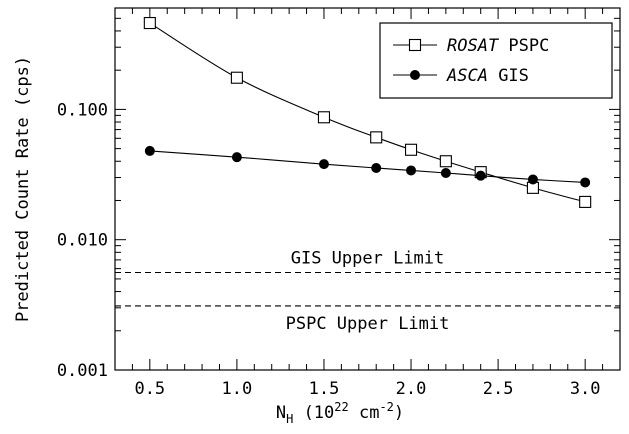 The image size is (629, 434). Describe the element at coordinates (411, 389) in the screenshot. I see `x-tick-label: 2.0` at that location.